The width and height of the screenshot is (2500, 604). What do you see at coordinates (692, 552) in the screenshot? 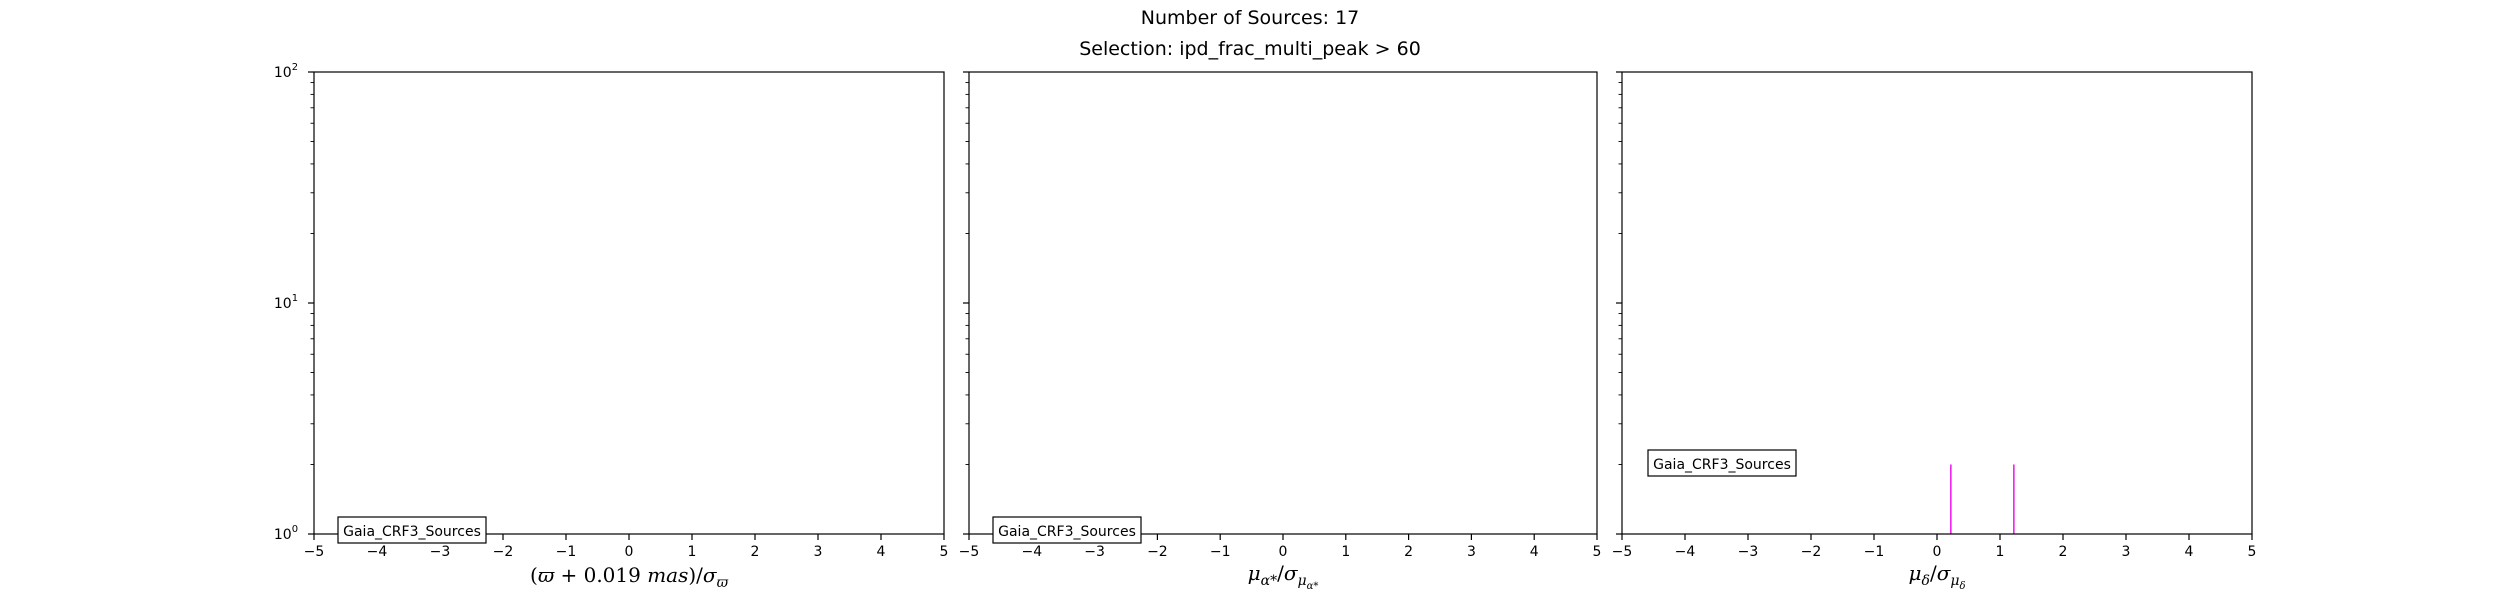
I see `panel-parallax-xtick-label: 1` at bounding box center [692, 552].